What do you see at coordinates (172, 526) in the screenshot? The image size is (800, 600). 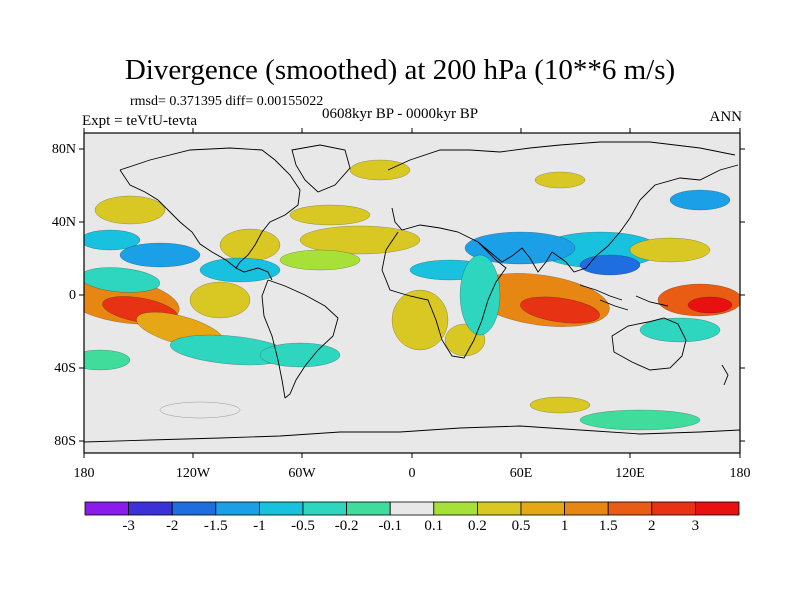 I see `colorbar-label: -2` at bounding box center [172, 526].